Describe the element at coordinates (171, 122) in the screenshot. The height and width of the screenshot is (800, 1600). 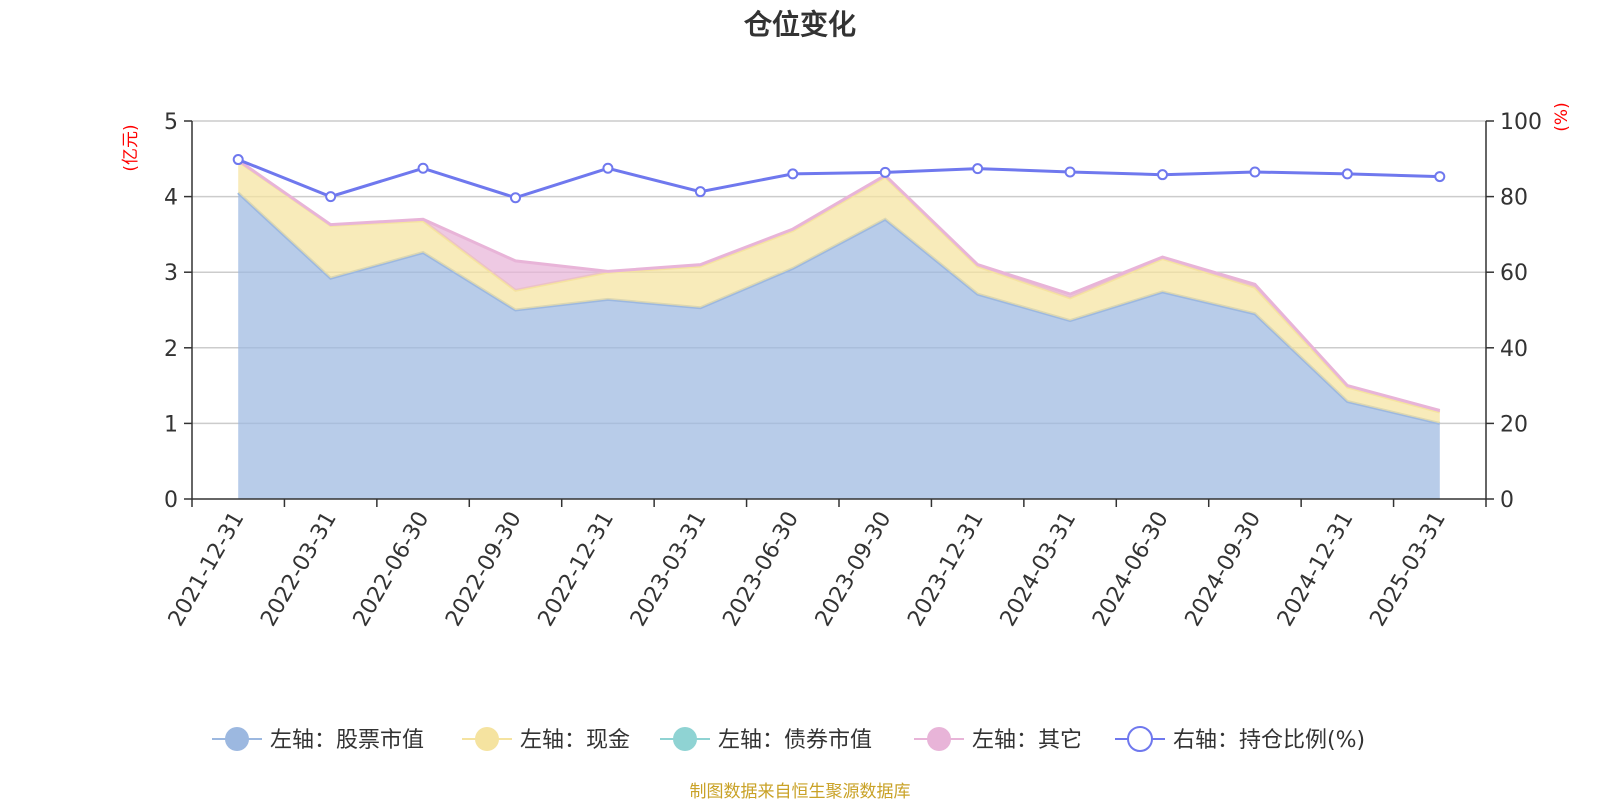
I see `left-axis-tick-label: 5` at that location.